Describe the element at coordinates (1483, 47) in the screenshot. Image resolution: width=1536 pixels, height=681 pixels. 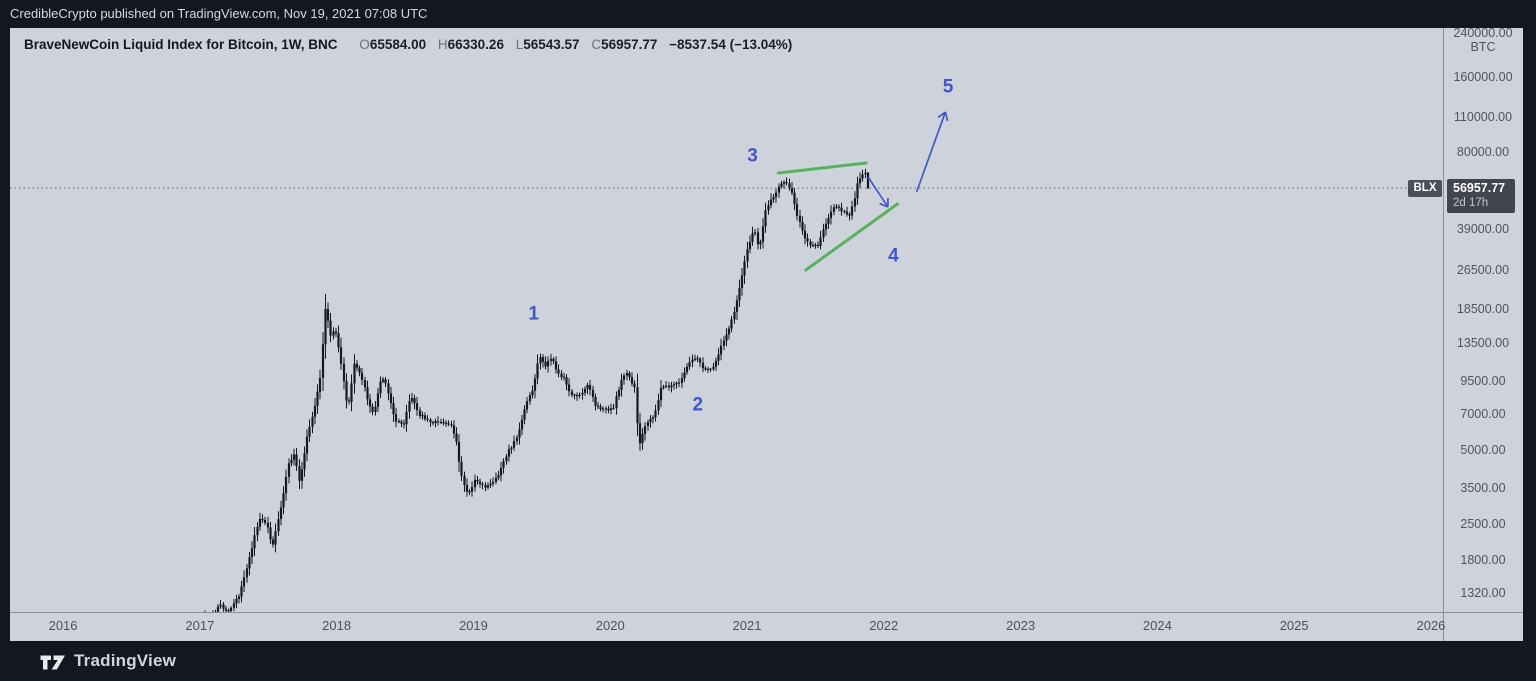
I see `price-axis-unit: BTC` at that location.